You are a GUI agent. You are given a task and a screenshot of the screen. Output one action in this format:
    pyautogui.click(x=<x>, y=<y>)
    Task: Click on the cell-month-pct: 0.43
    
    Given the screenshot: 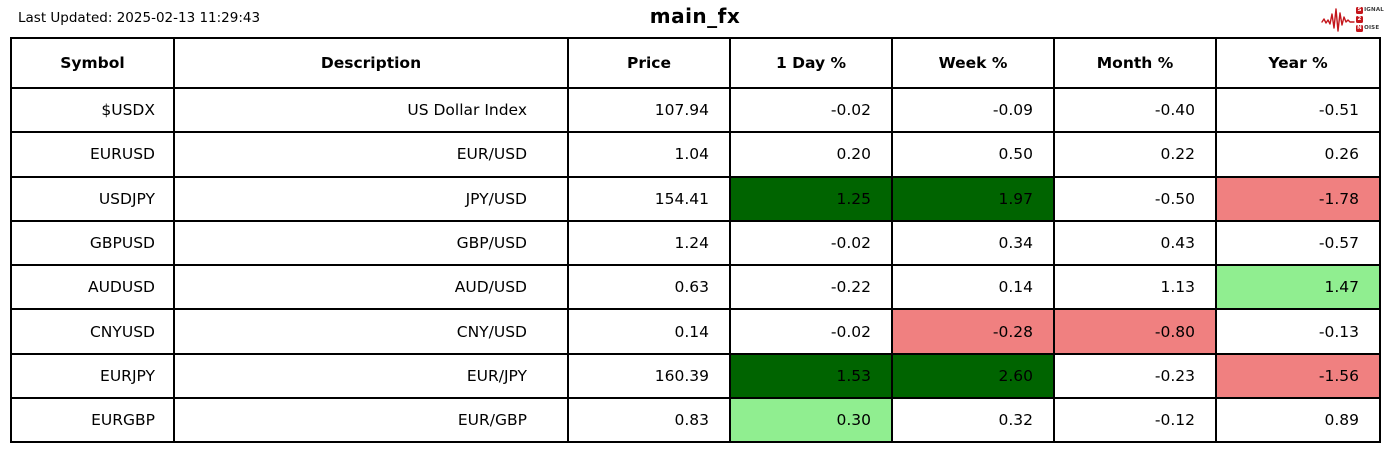 What is the action you would take?
    pyautogui.click(x=1135, y=243)
    